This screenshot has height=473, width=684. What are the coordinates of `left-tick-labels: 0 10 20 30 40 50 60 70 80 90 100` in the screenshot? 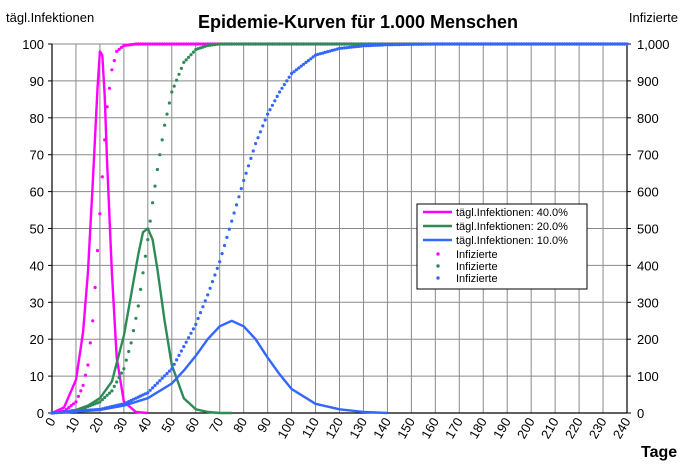 It's located at (33, 229).